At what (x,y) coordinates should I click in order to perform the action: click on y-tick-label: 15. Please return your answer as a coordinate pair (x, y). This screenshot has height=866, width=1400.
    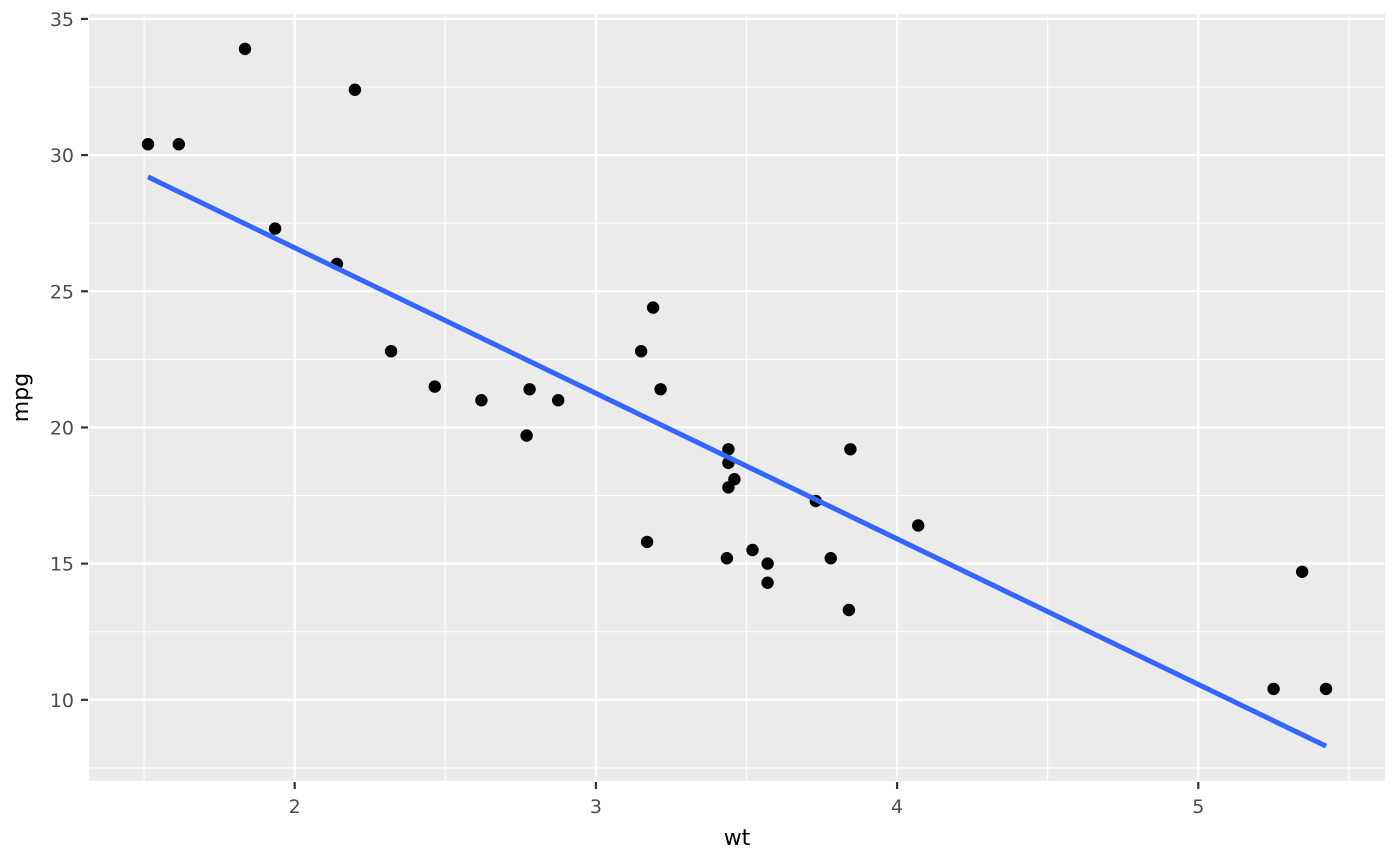
    Looking at the image, I should click on (62, 565).